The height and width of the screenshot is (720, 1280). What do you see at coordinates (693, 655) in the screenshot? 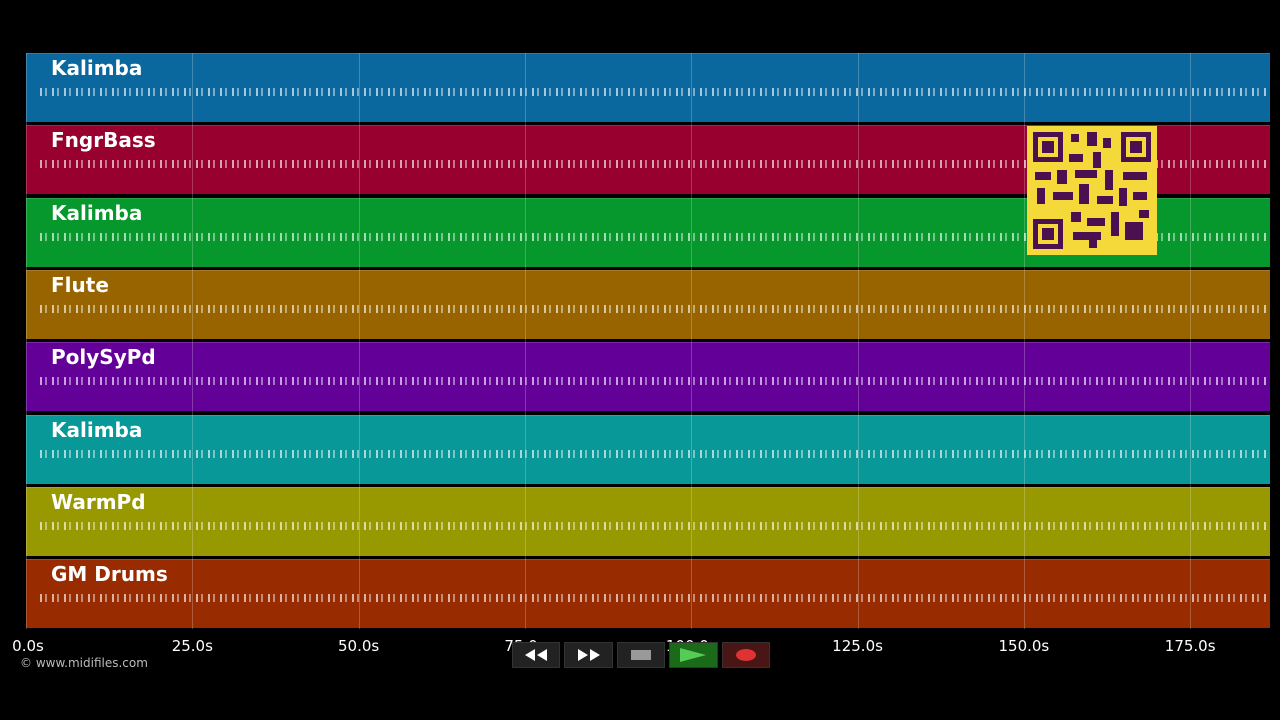
I see `play-button` at bounding box center [693, 655].